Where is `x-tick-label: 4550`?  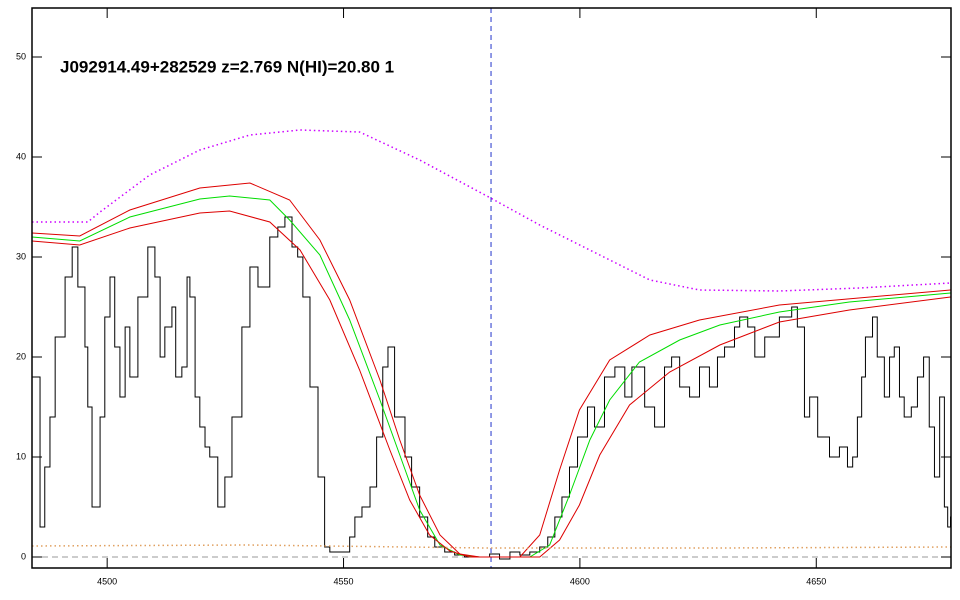
x-tick-label: 4550 is located at coordinates (344, 581).